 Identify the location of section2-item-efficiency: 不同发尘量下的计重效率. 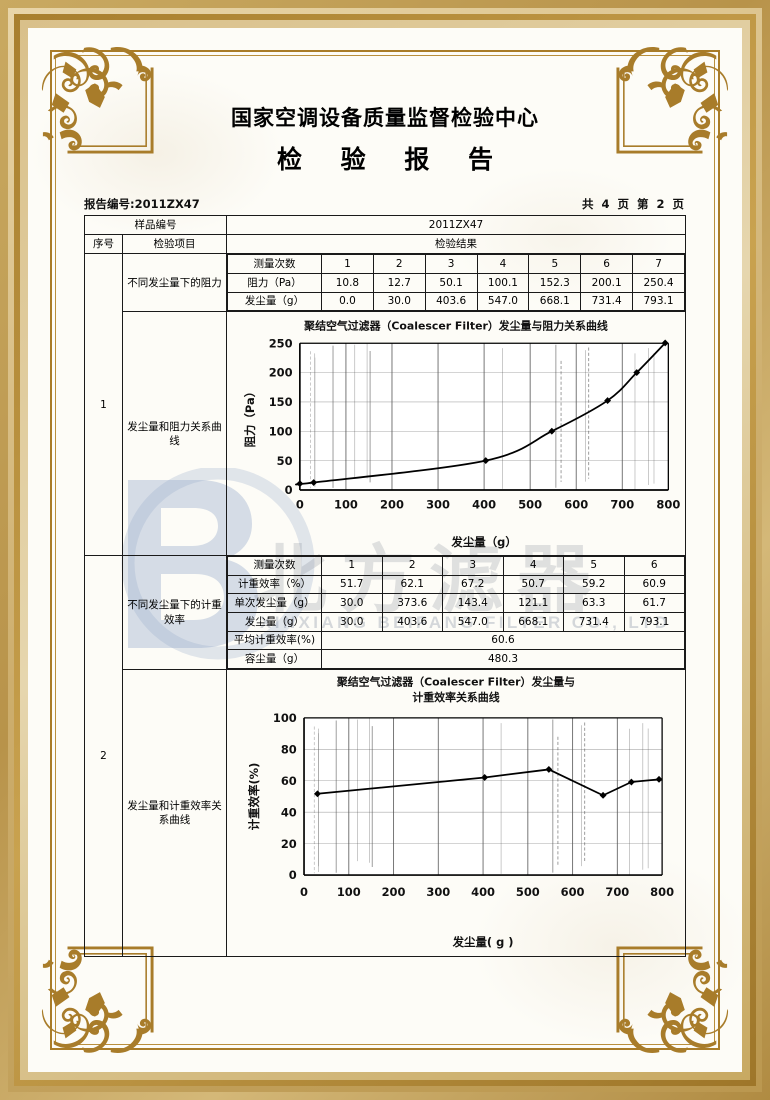
(174, 612).